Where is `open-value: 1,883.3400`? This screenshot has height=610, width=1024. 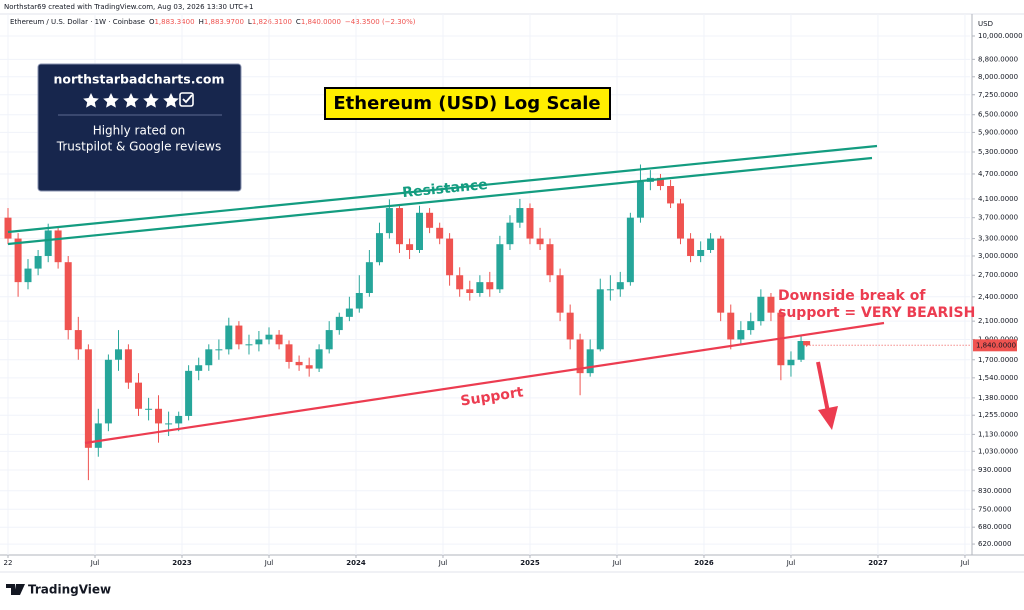
open-value: 1,883.3400 is located at coordinates (174, 22).